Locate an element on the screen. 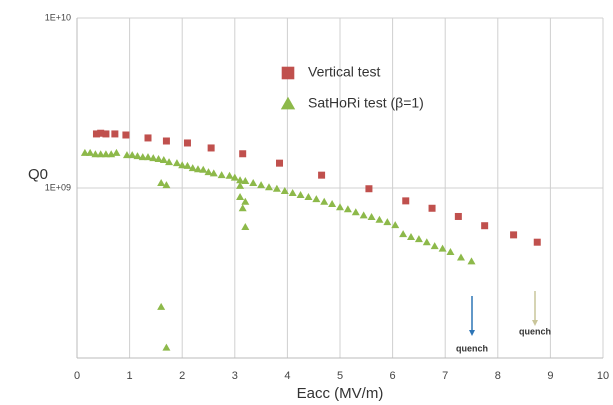 This screenshot has width=613, height=405. y-axis-label: Q0 is located at coordinates (38, 174).